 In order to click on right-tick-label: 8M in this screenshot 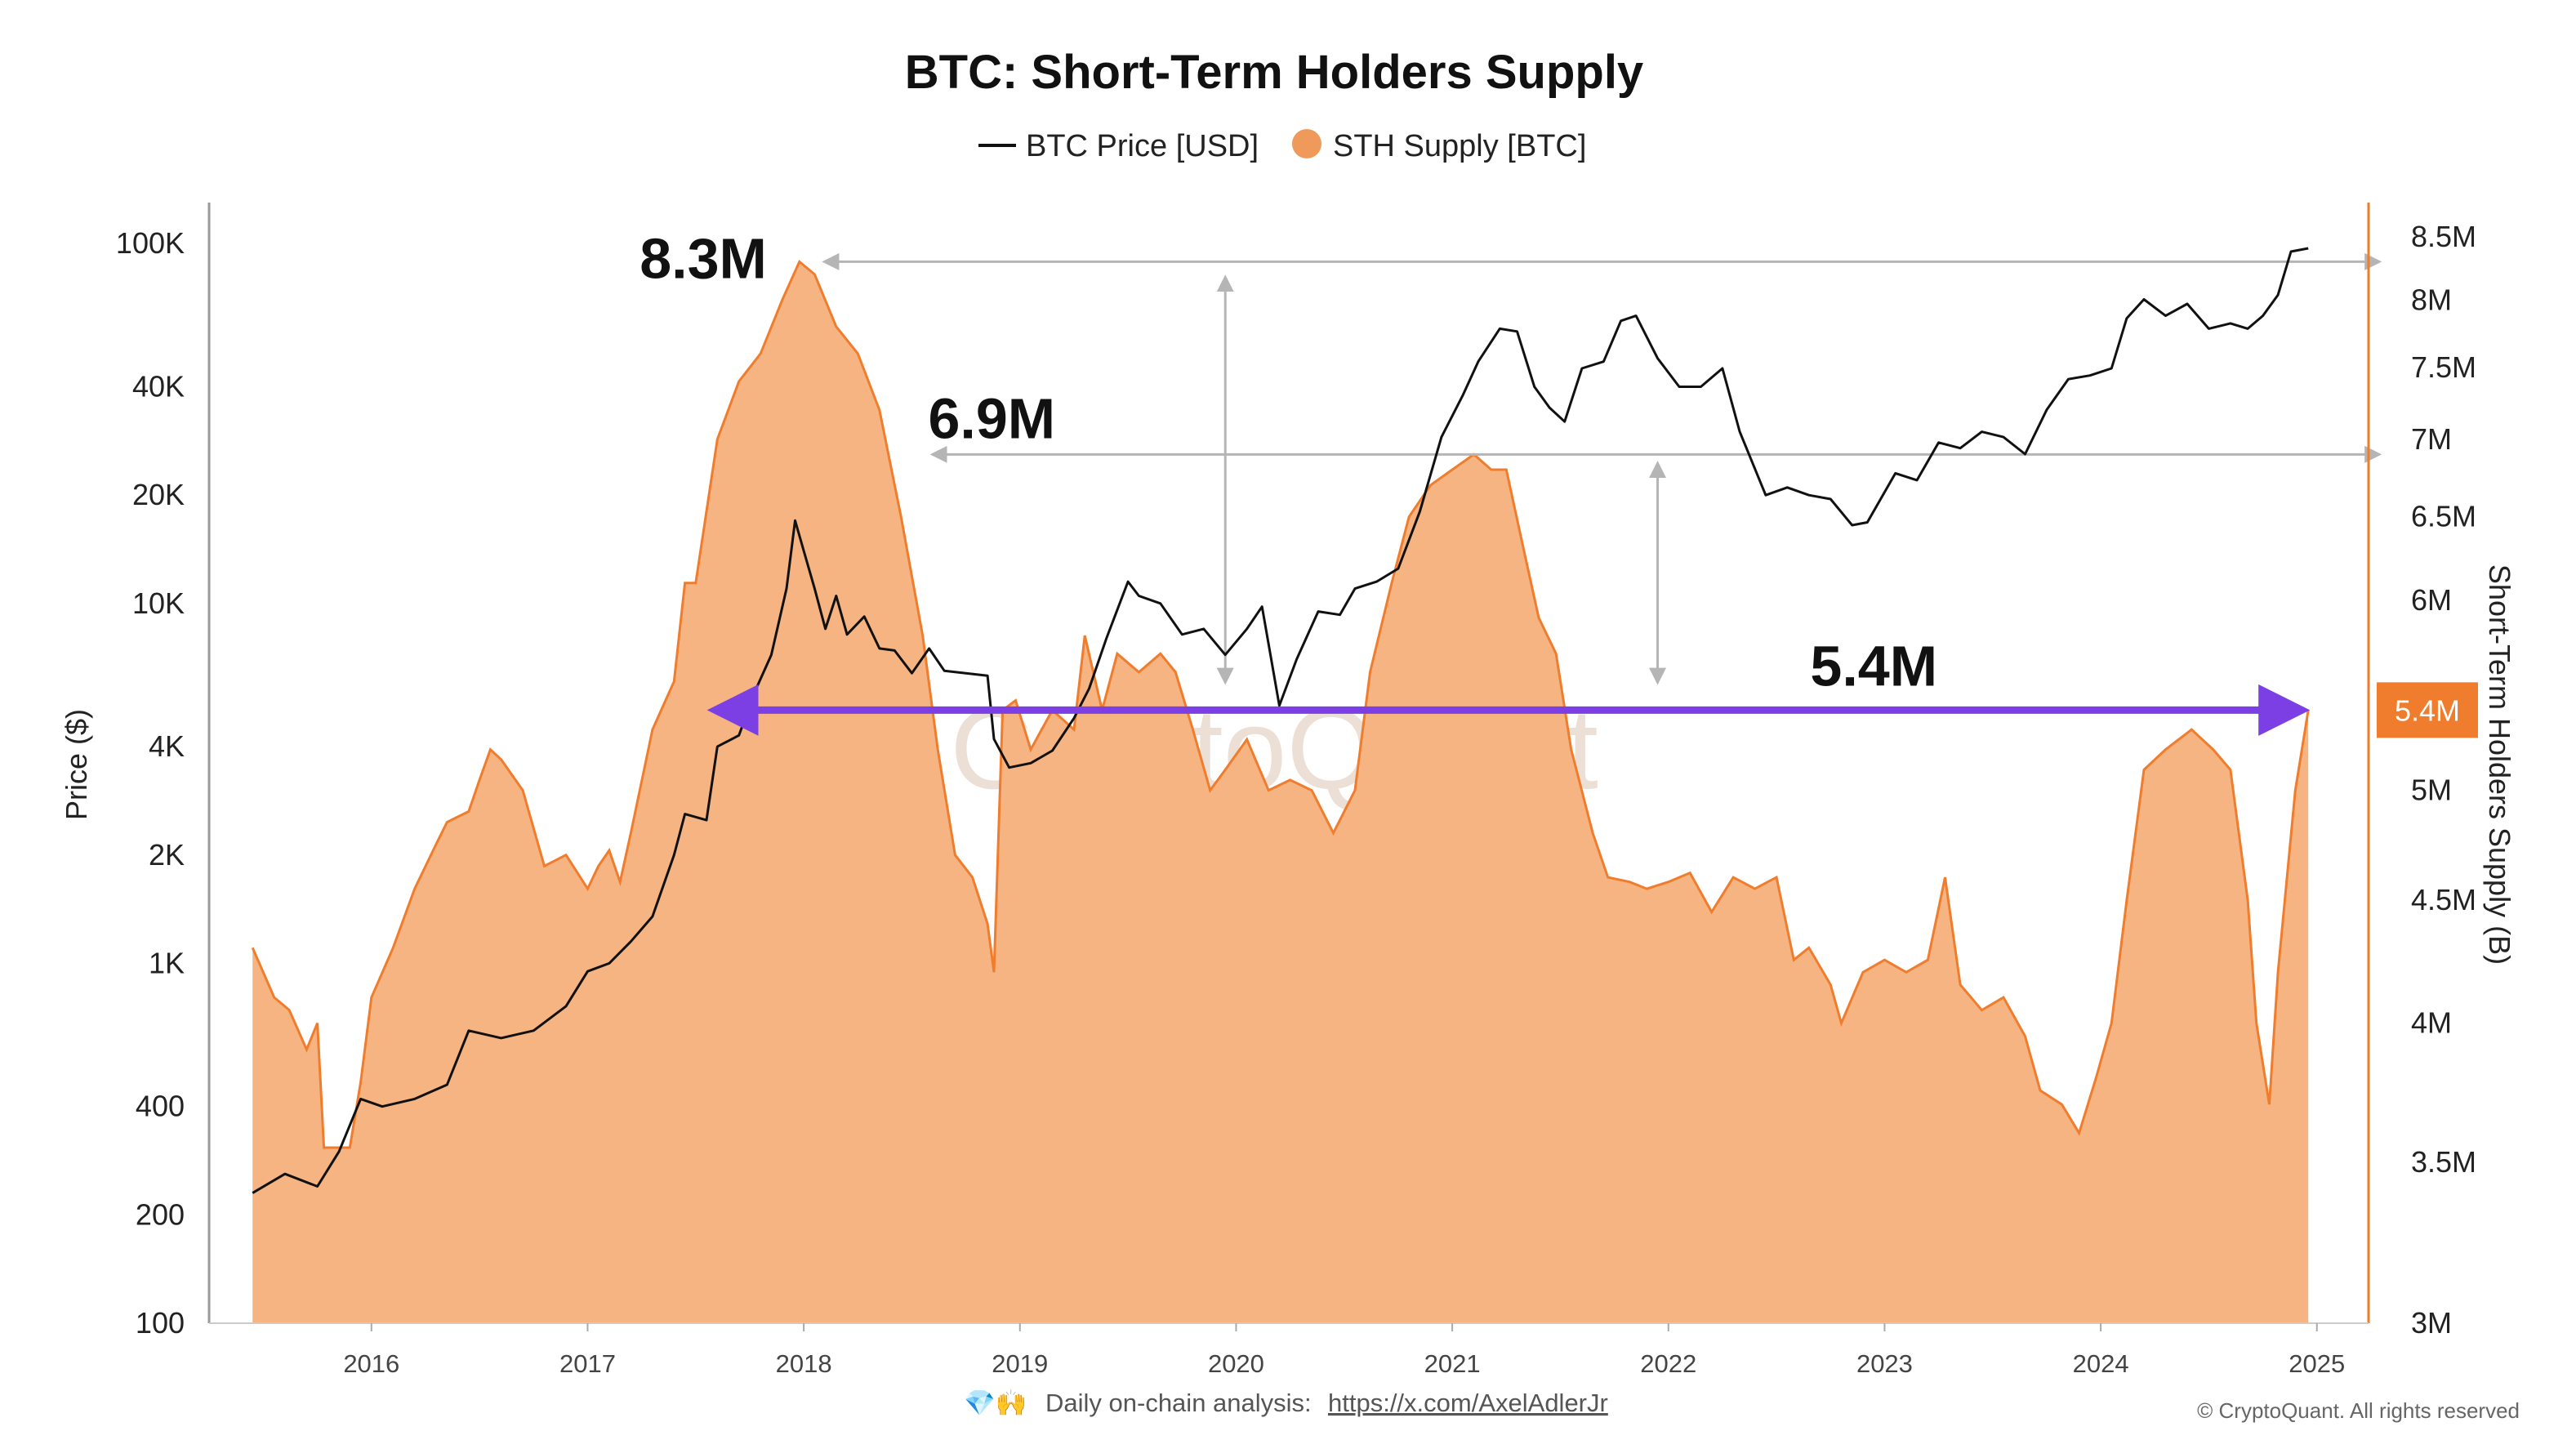, I will do `click(2431, 299)`.